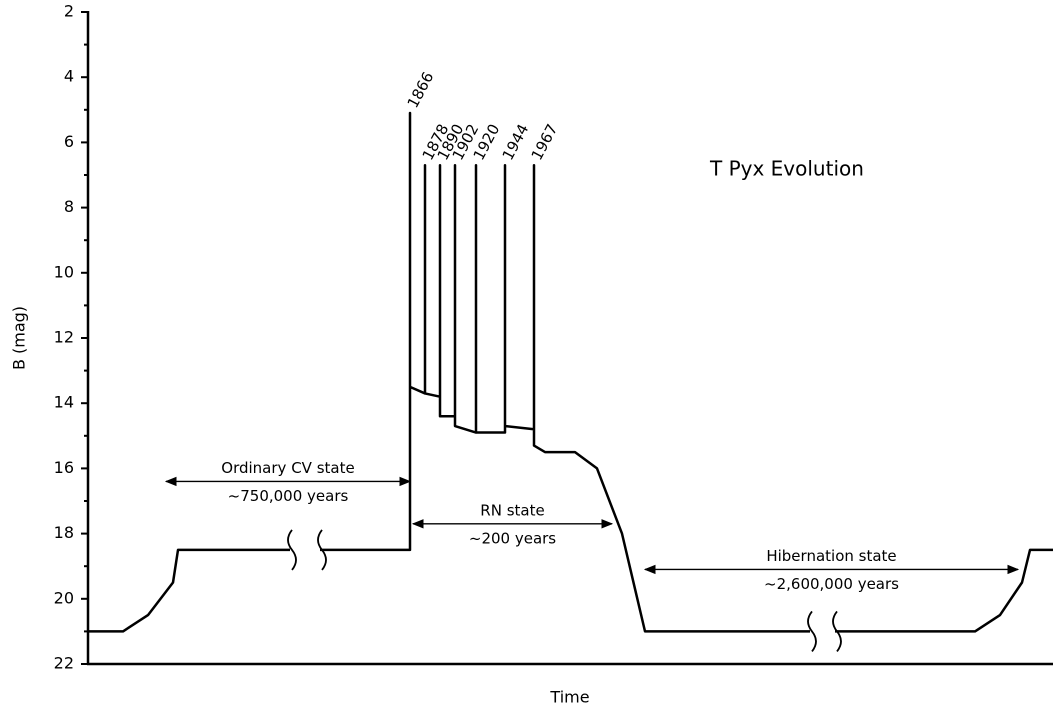  I want to click on y-tick-label: 20, so click(64, 597).